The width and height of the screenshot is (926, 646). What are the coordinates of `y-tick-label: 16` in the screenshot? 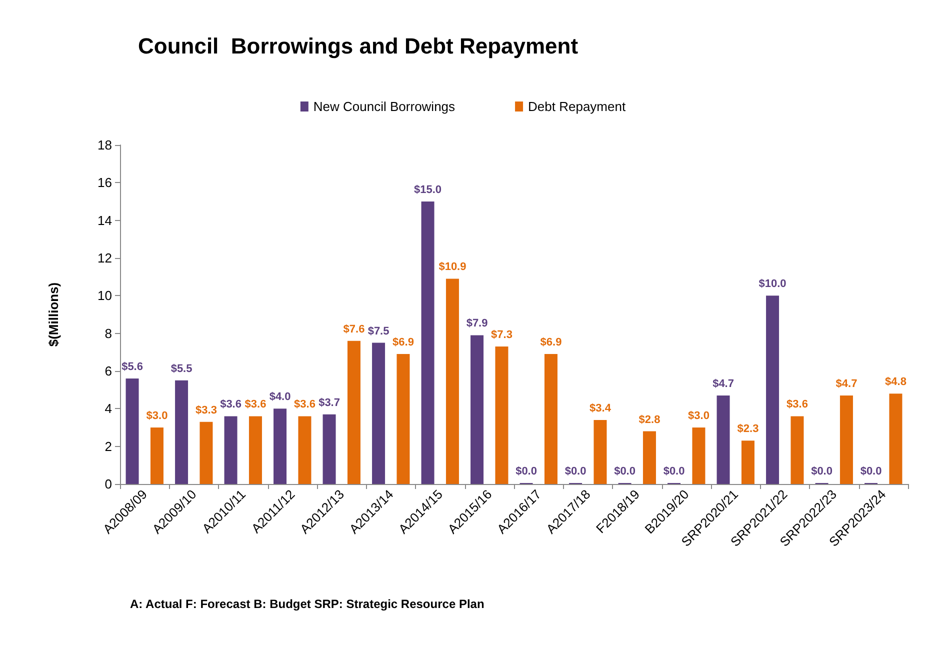 It's located at (105, 182).